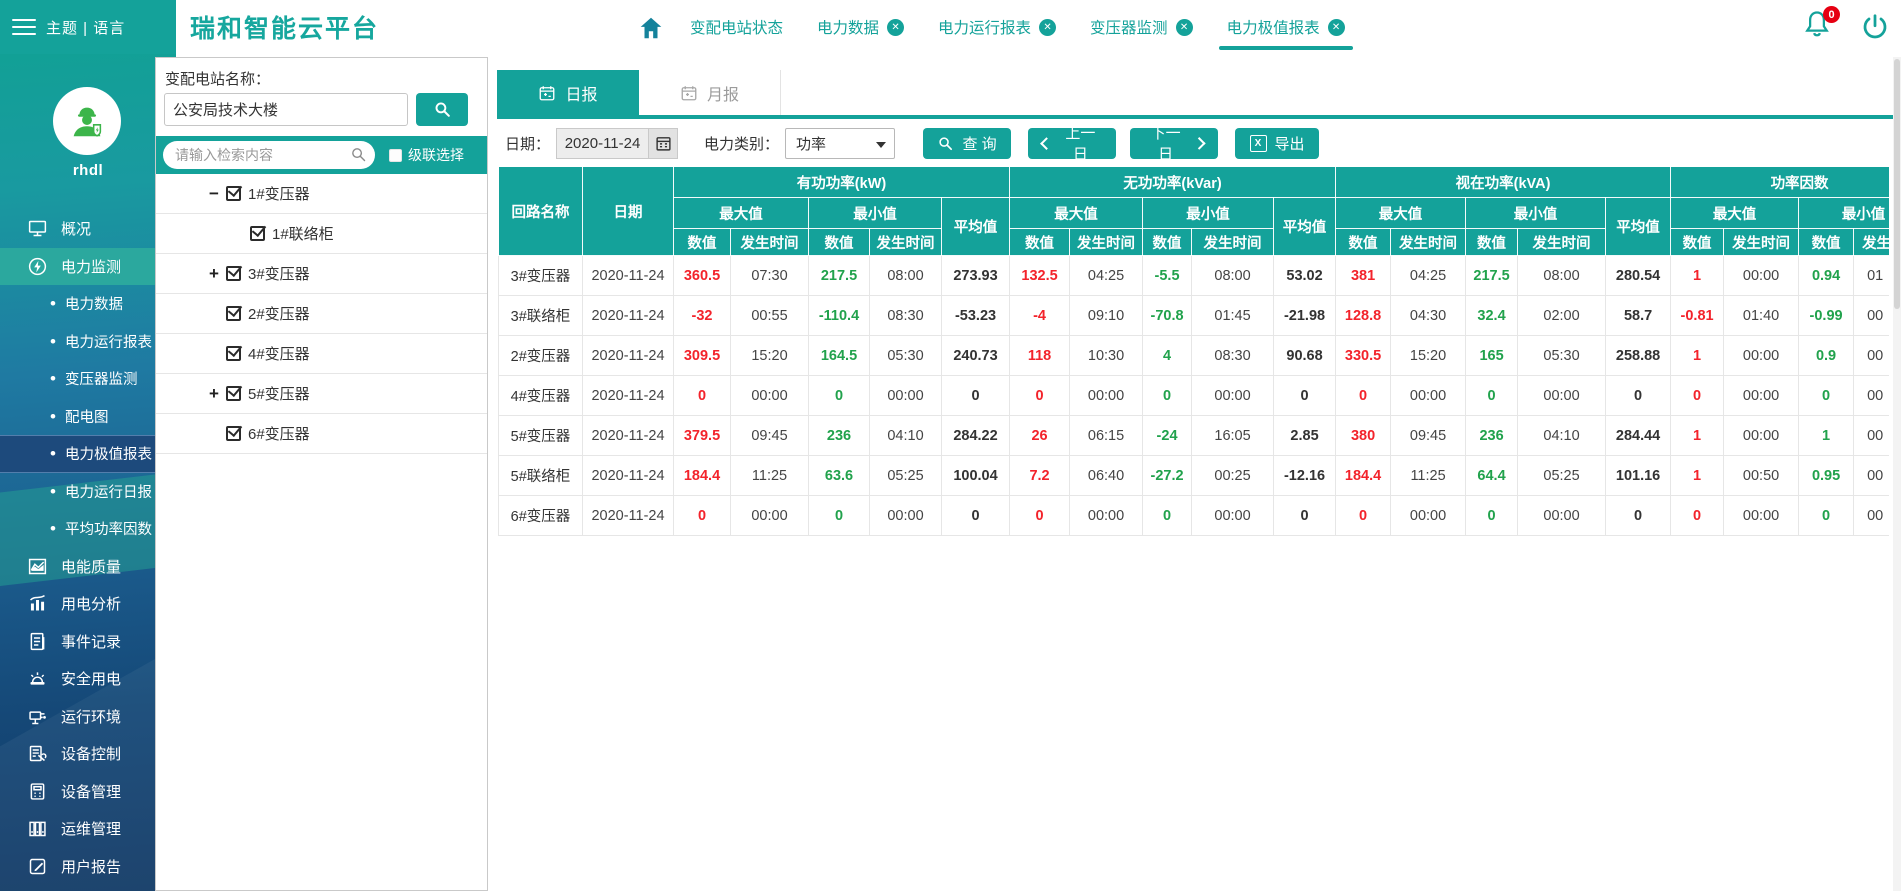  Describe the element at coordinates (1167, 395) in the screenshot. I see `value-cell: 0` at that location.